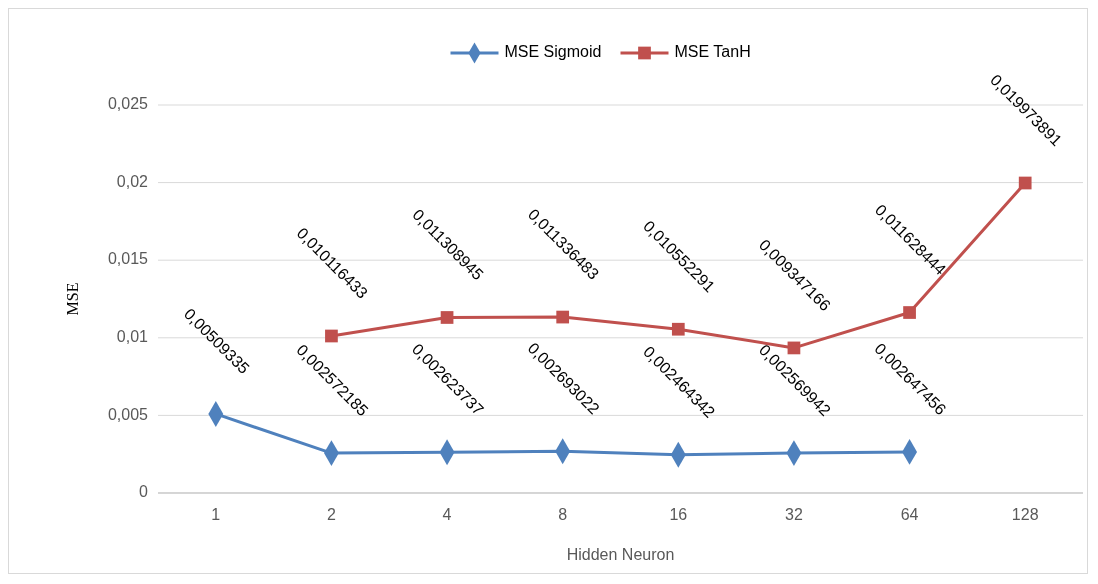 The height and width of the screenshot is (584, 1098). I want to click on y-tick-label: 0, so click(144, 492).